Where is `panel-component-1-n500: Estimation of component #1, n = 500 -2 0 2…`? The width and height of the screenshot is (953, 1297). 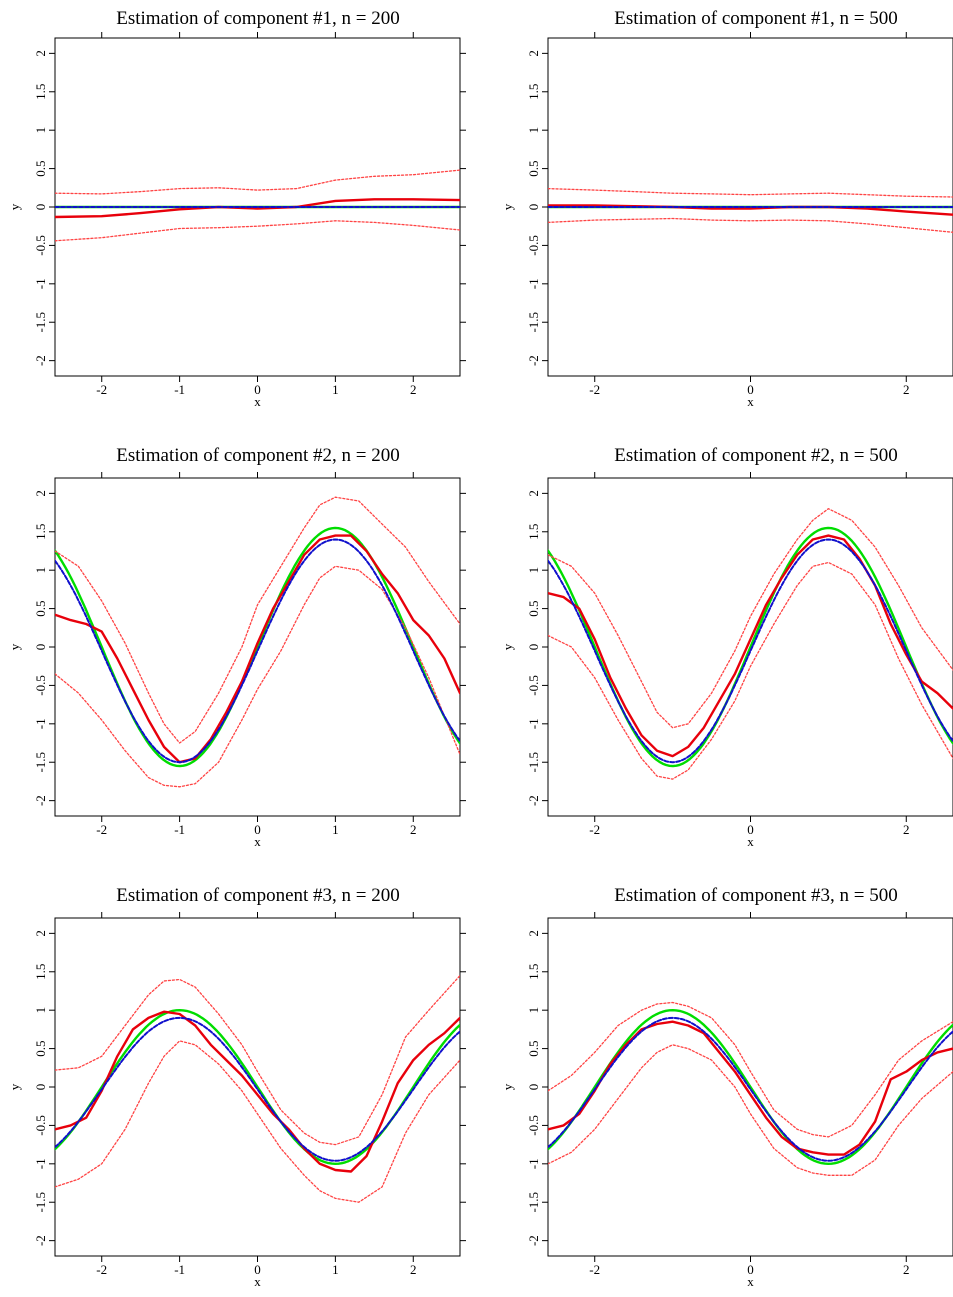
panel-component-1-n500: Estimation of component #1, n = 500 -2 0 2… is located at coordinates (726, 208).